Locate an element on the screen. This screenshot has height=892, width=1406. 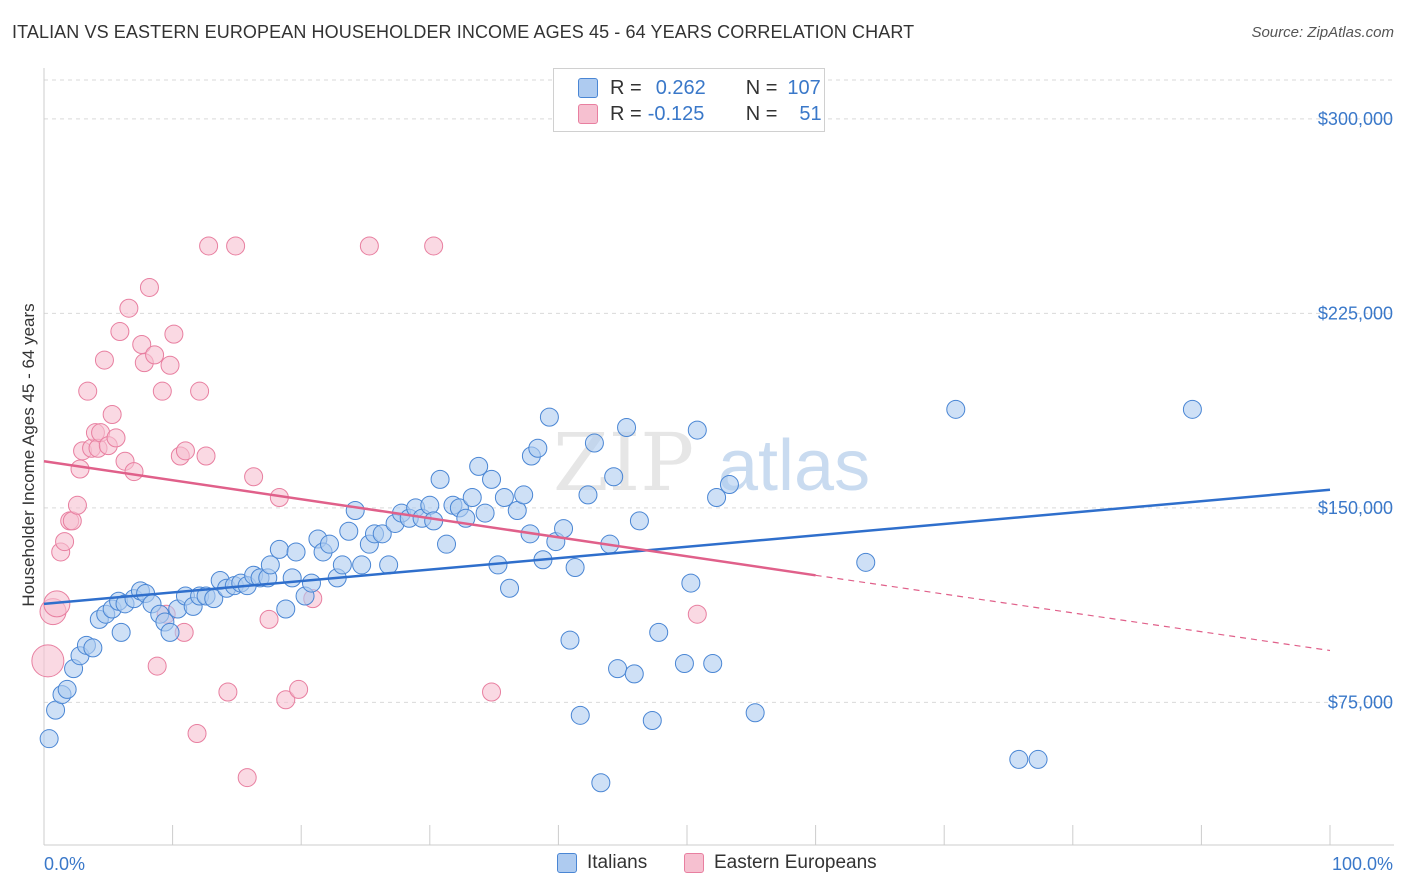
blue-swatch is located at coordinates (588, 88).